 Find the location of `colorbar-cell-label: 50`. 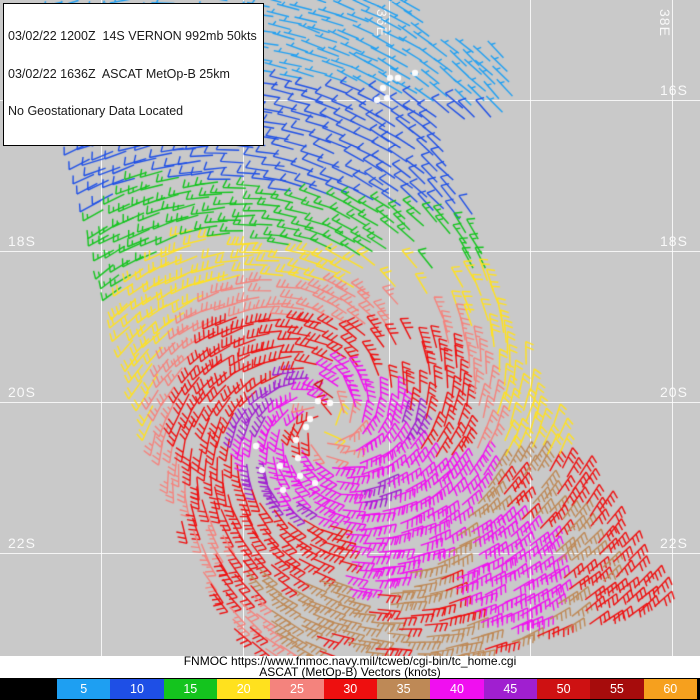

colorbar-cell-label: 50 is located at coordinates (563, 689).